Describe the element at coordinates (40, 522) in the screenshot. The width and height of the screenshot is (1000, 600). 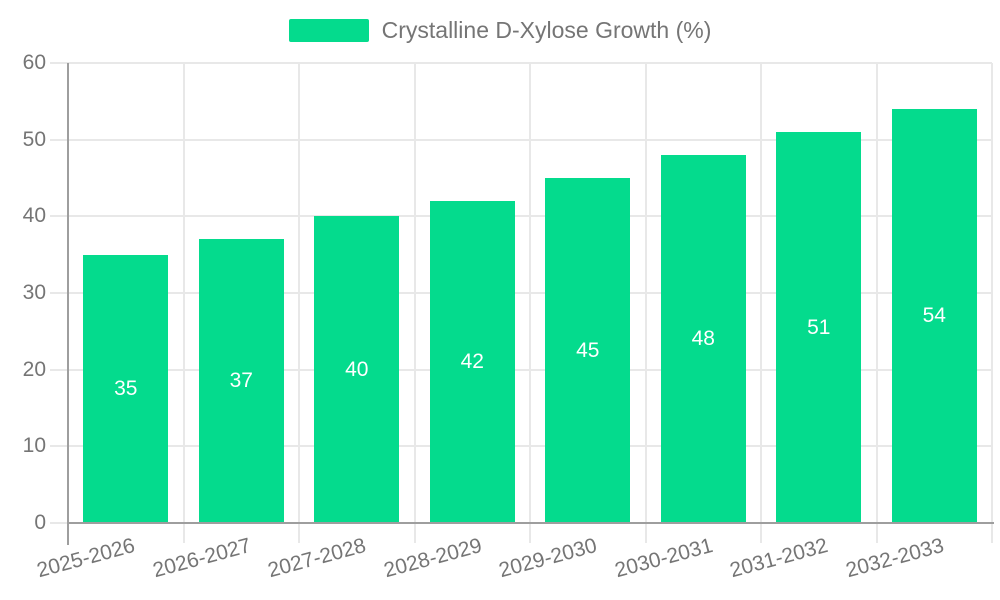
I see `y-tick-label: 0` at that location.